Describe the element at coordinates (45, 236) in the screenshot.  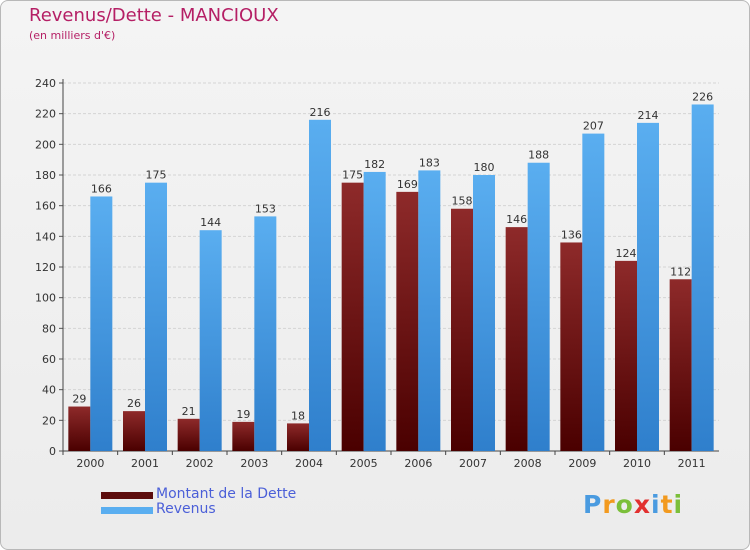
I see `y-tick-label-140: 140` at that location.